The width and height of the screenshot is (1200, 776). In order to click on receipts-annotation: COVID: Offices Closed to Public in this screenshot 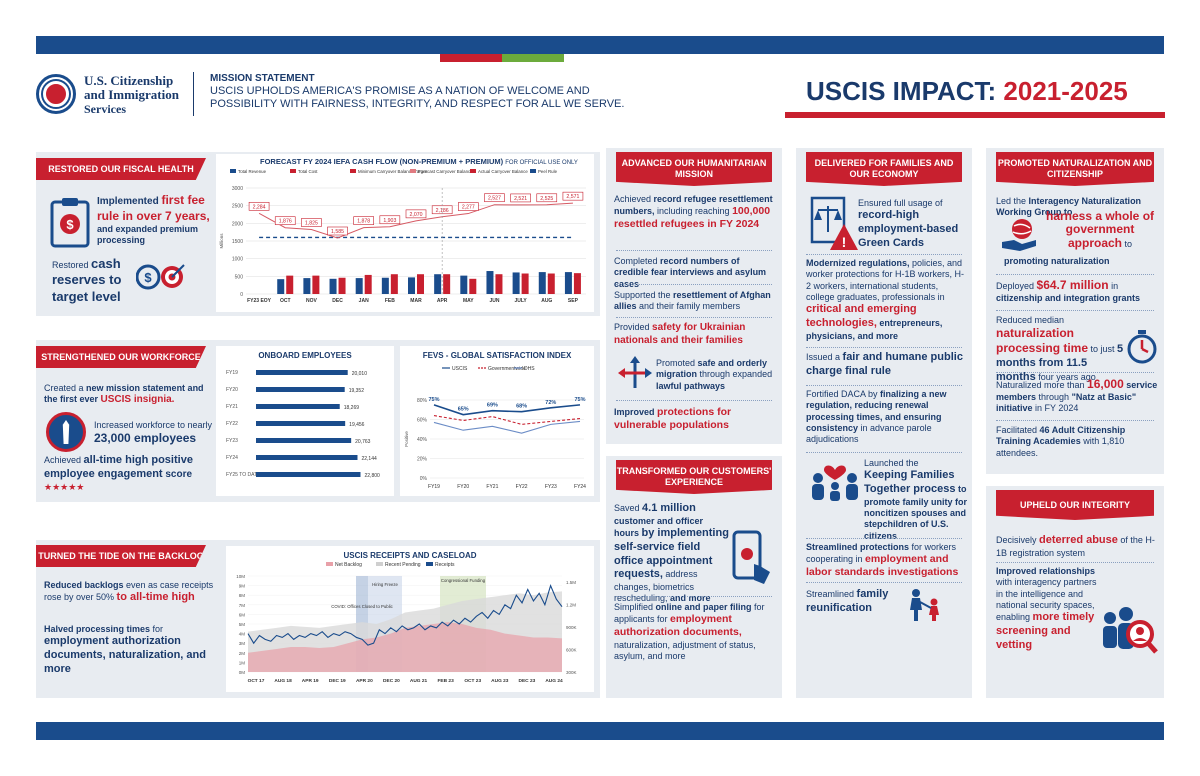, I will do `click(362, 606)`.